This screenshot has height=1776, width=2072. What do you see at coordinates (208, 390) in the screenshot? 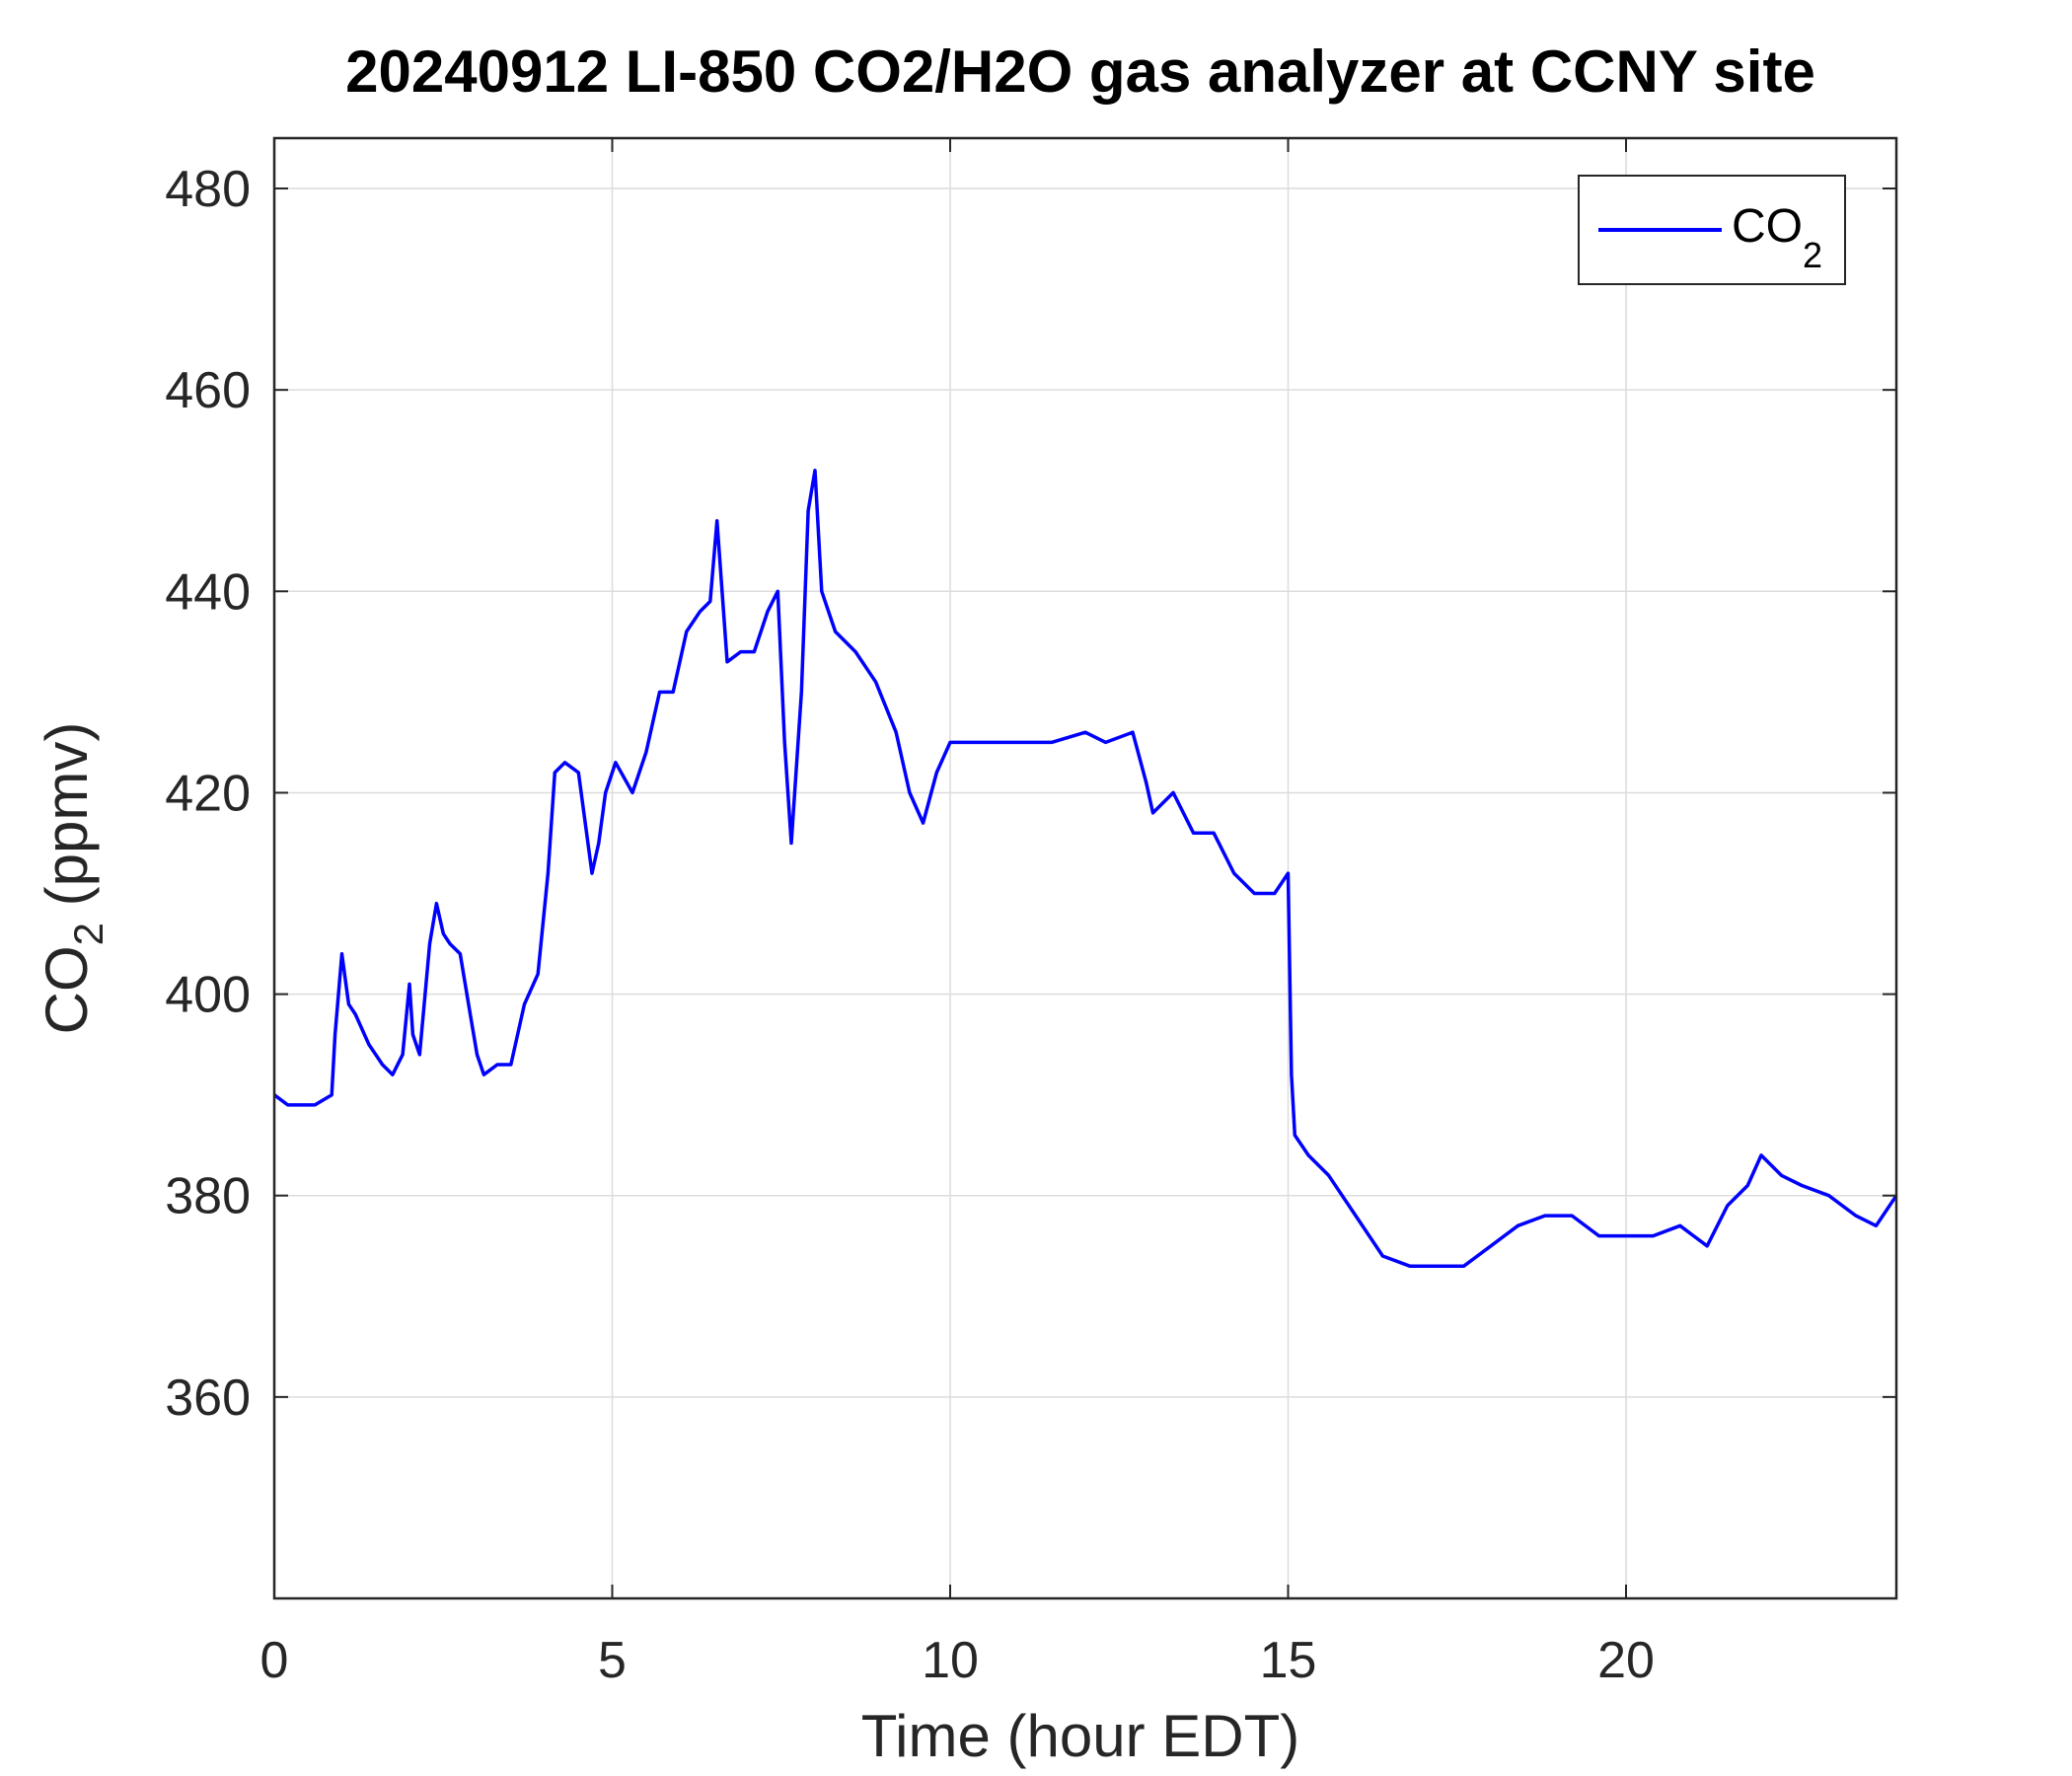
I see `y-tick-label: 460` at bounding box center [208, 390].